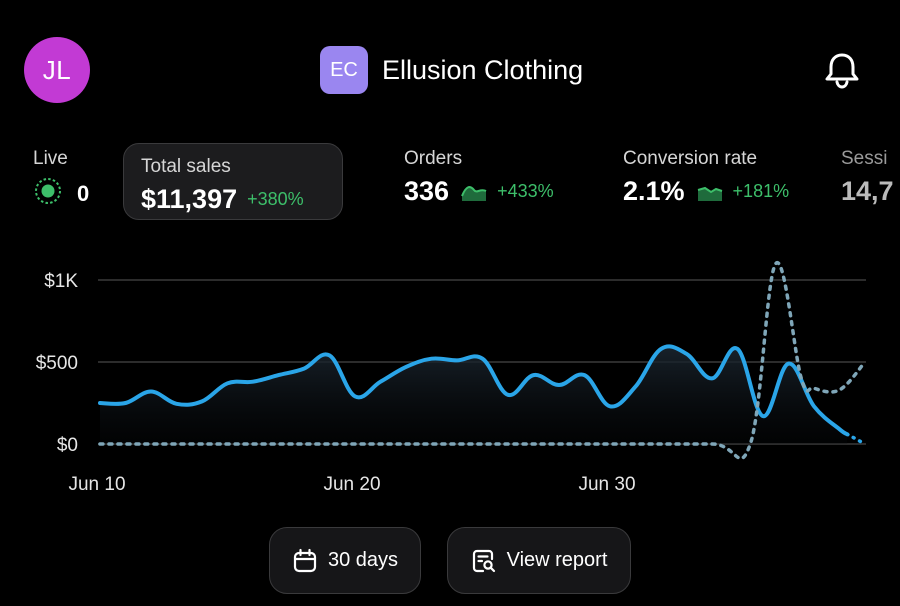 Image resolution: width=900 pixels, height=606 pixels. What do you see at coordinates (305, 560) in the screenshot?
I see `calendar-icon` at bounding box center [305, 560].